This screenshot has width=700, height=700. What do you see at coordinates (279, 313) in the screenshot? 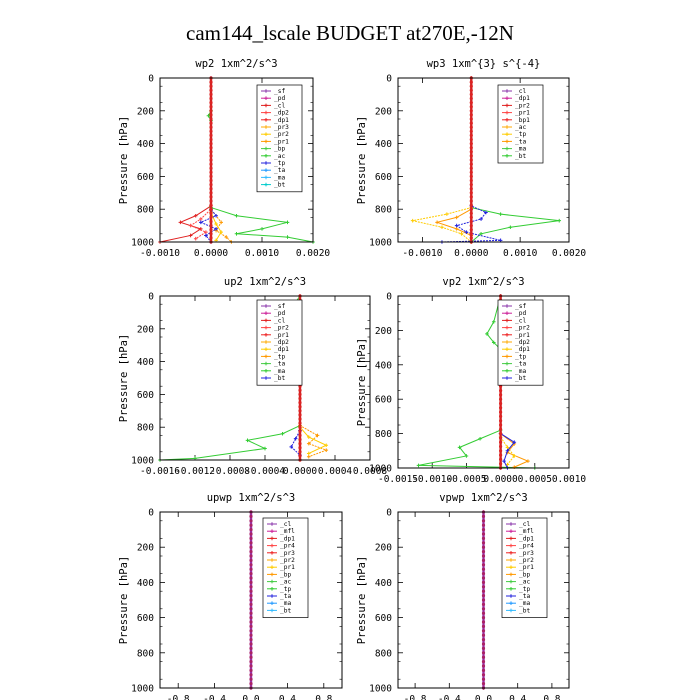
I see `legend-label: _pd` at bounding box center [279, 313].